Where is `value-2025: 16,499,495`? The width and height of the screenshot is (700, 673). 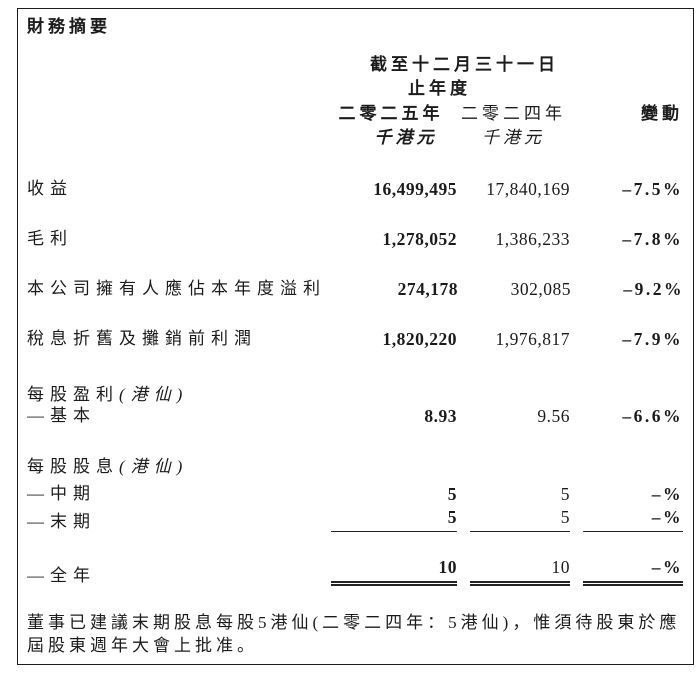
value-2025: 16,499,495 is located at coordinates (415, 189).